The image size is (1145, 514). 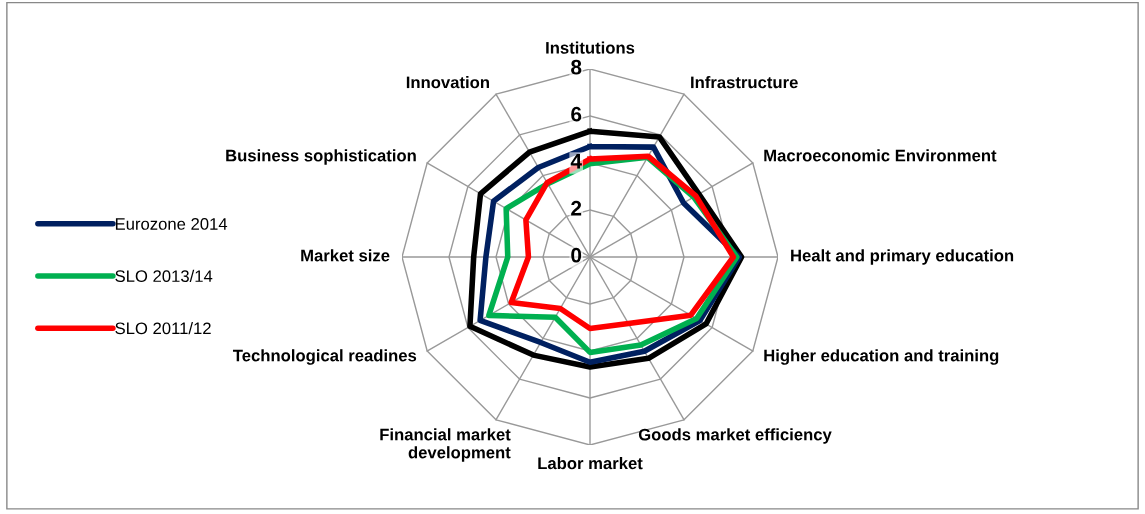 I want to click on y-tick-label: 8, so click(x=576, y=67).